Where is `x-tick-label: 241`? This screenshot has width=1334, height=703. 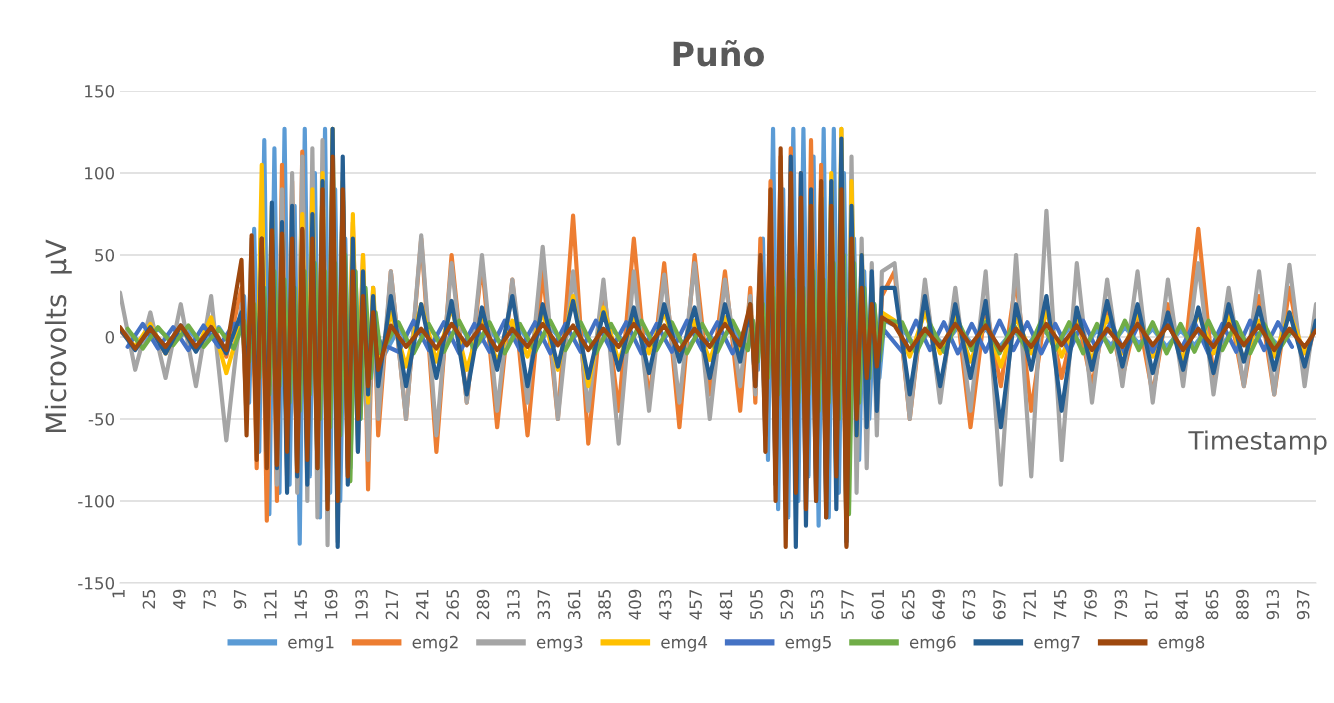 x-tick-label: 241 is located at coordinates (422, 605).